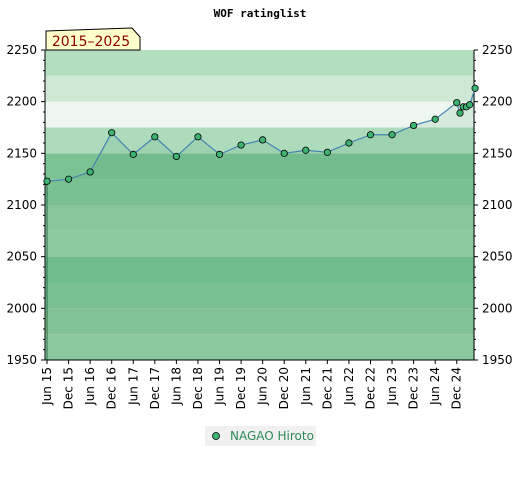  What do you see at coordinates (349, 386) in the screenshot?
I see `x-tick-label: Jun 22` at bounding box center [349, 386].